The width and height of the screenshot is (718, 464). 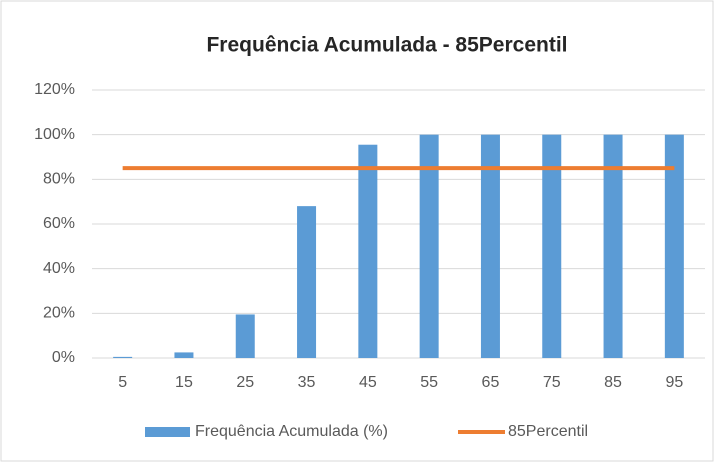 What do you see at coordinates (184, 382) in the screenshot?
I see `x-tick-label: 15` at bounding box center [184, 382].